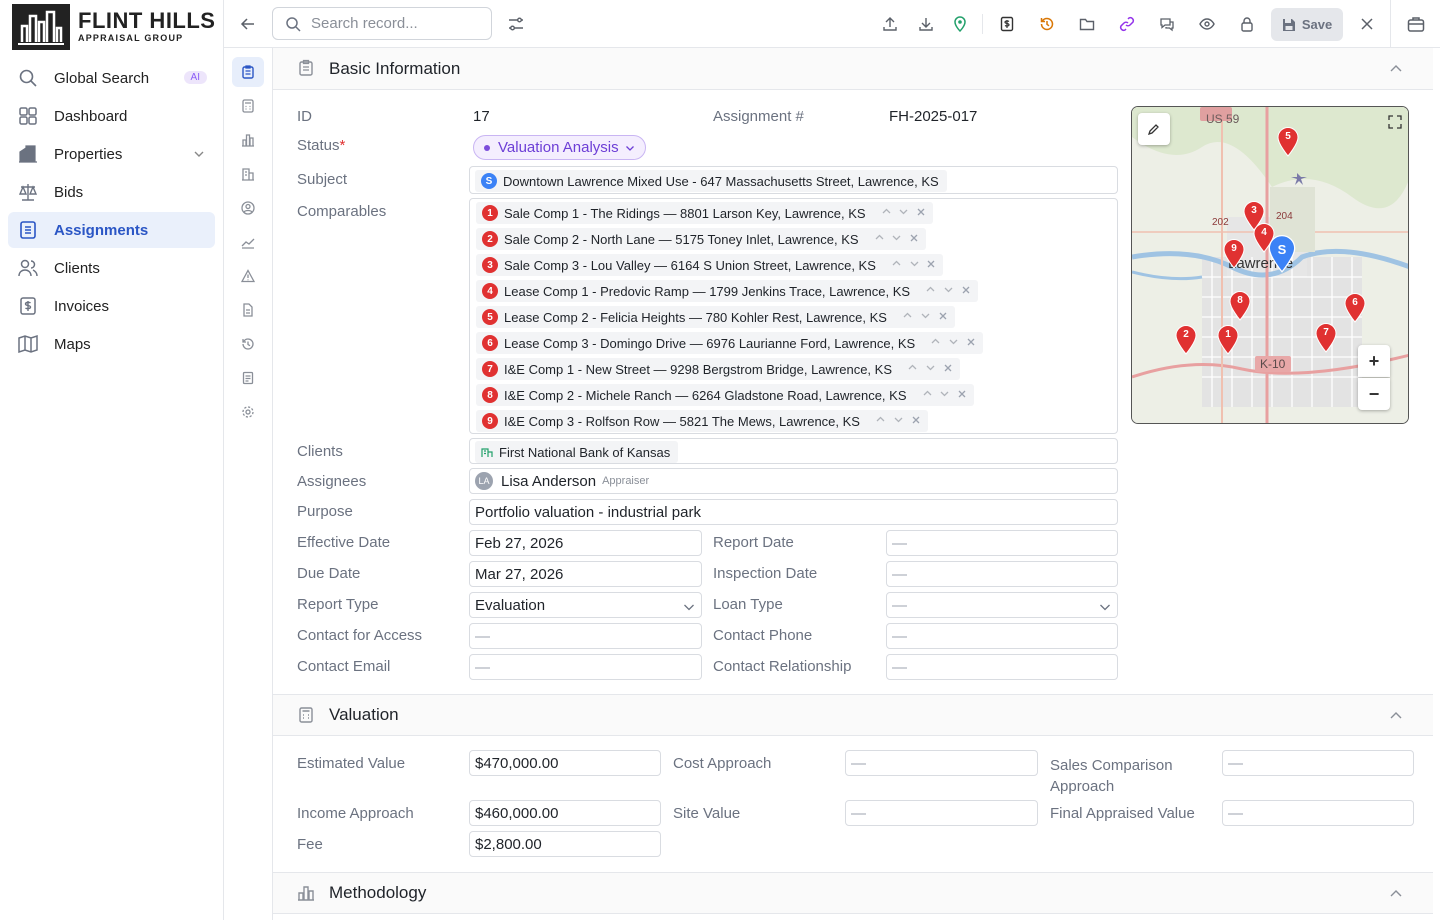 This screenshot has width=1440, height=920. I want to click on clients-field: First National Bank of Kansas, so click(793, 451).